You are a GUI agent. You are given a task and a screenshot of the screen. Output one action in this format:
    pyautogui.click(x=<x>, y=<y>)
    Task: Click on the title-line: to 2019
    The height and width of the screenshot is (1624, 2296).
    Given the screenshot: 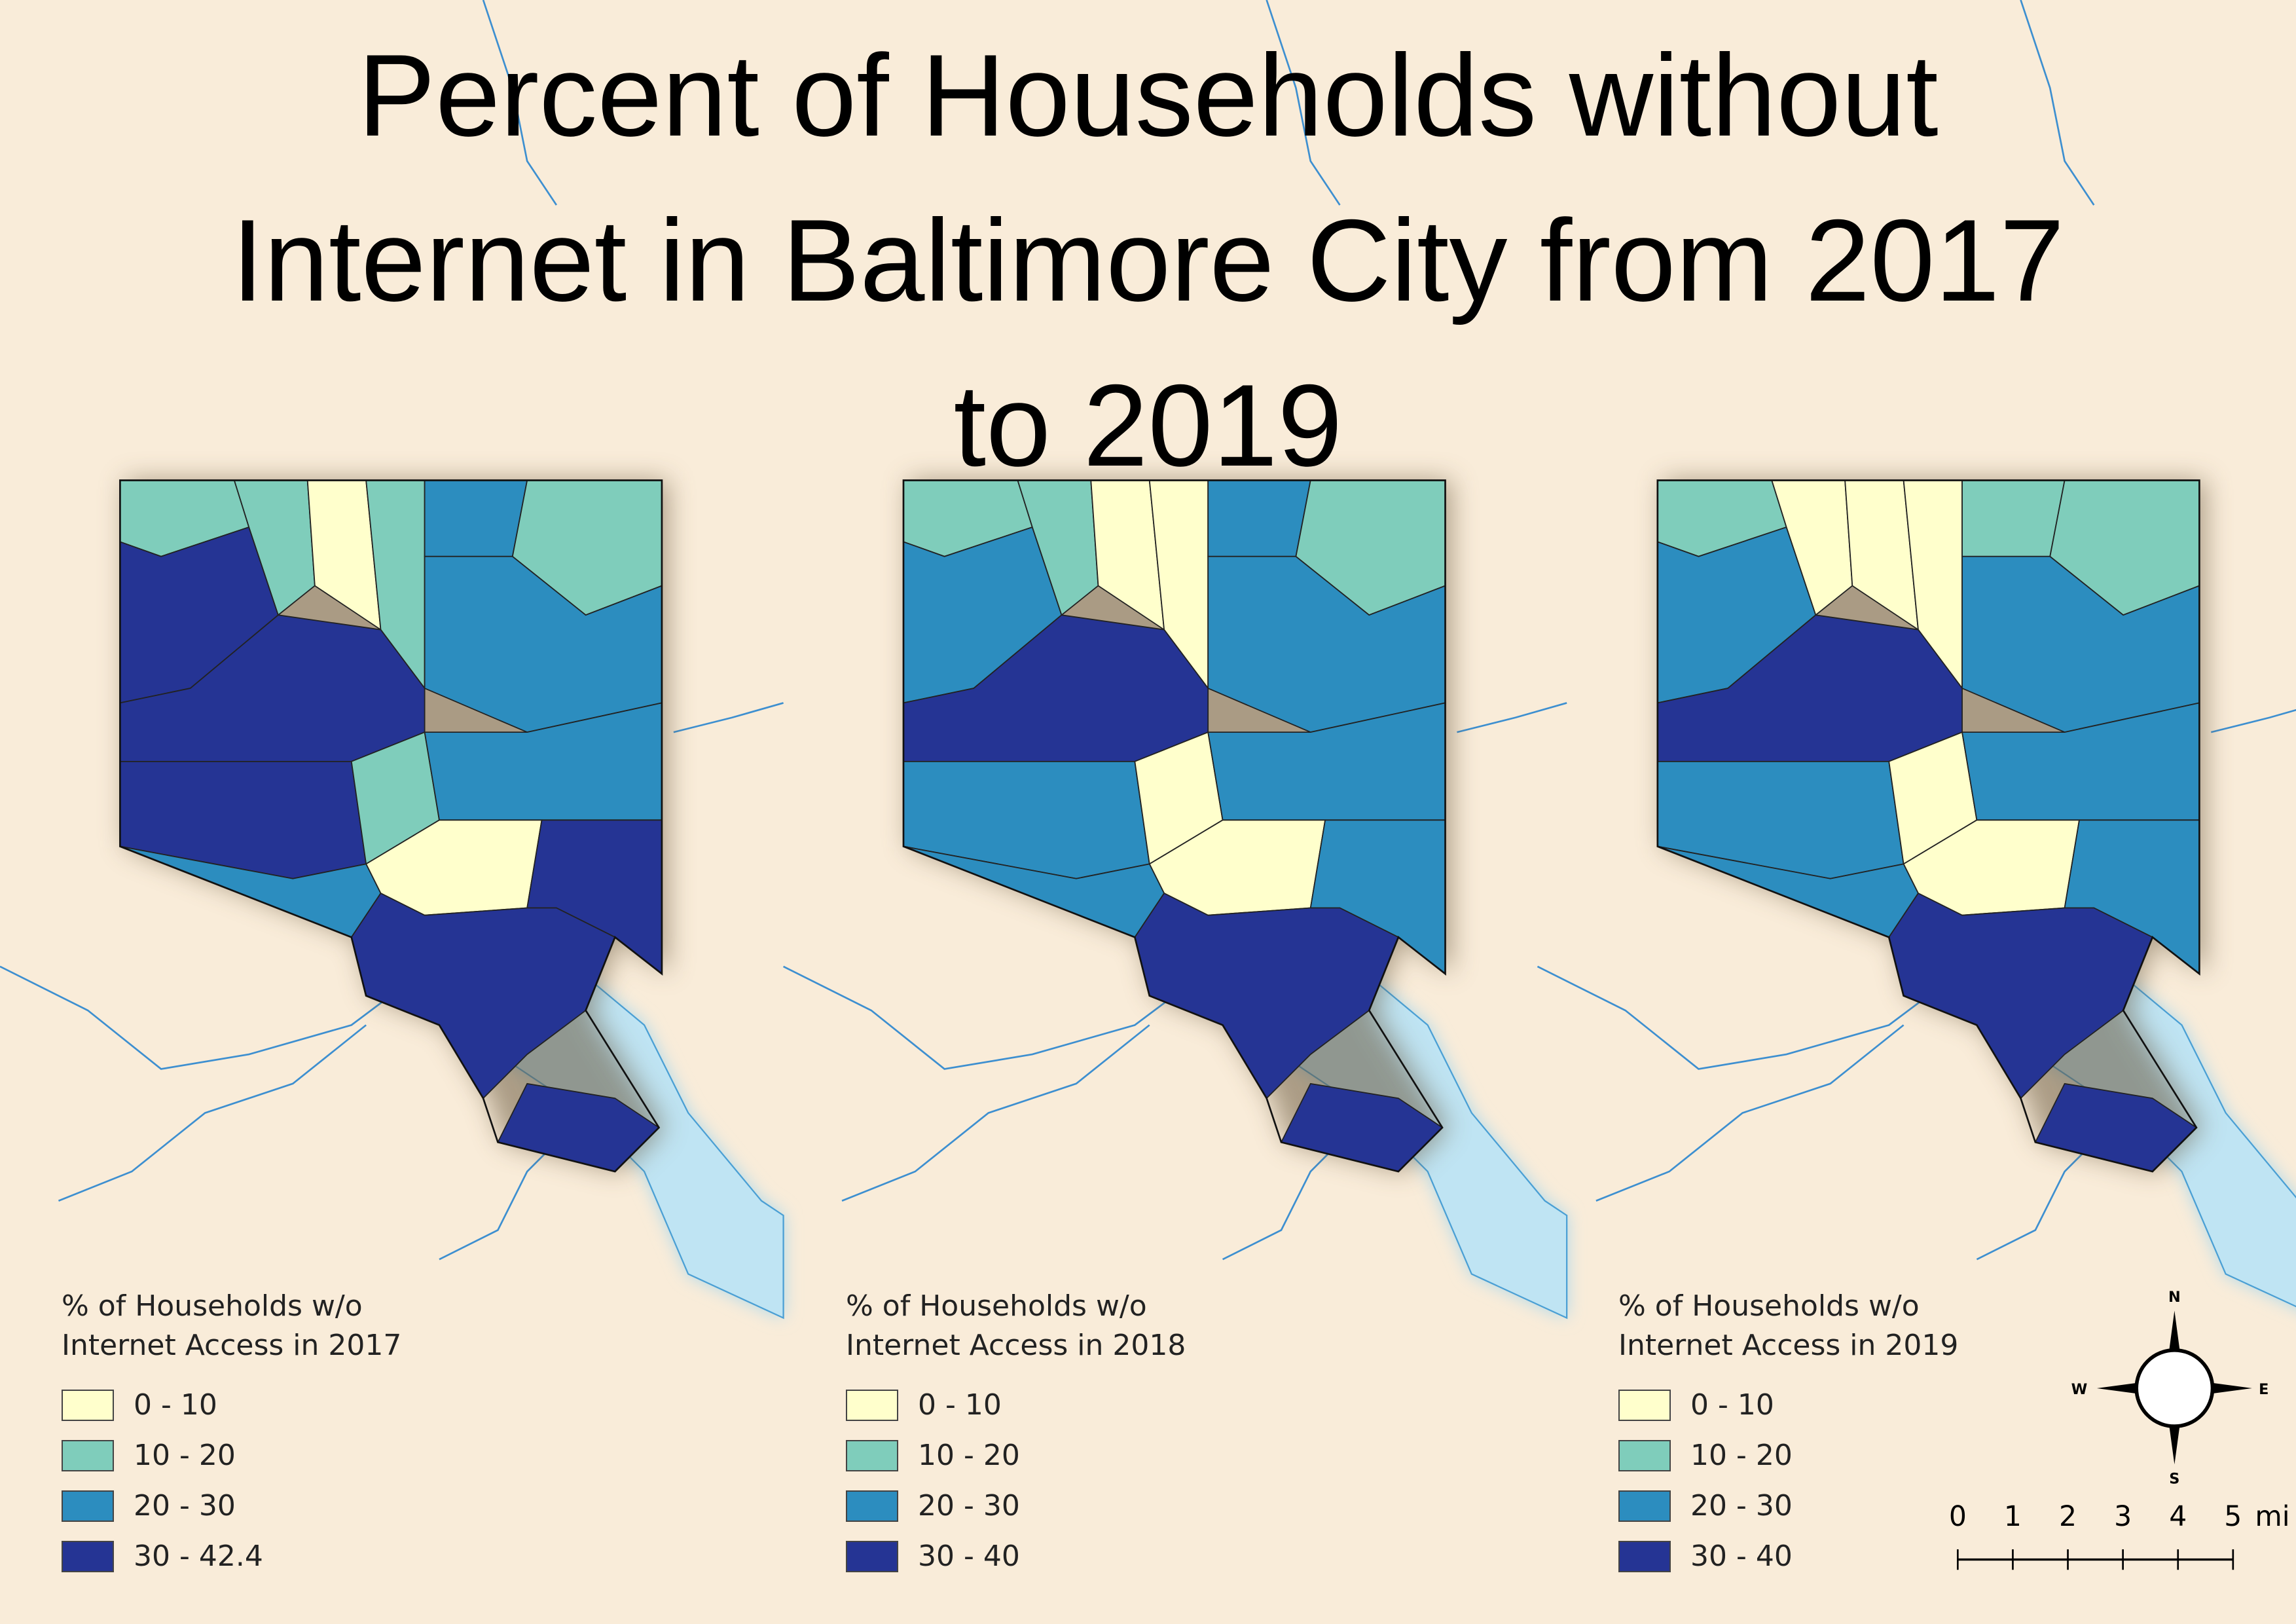 What is the action you would take?
    pyautogui.click(x=1148, y=425)
    